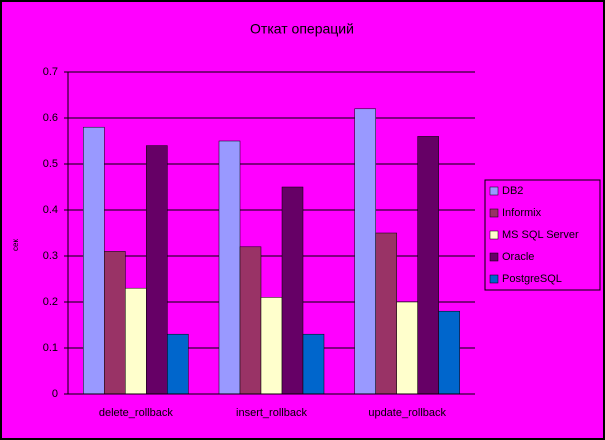 The image size is (605, 440). Describe the element at coordinates (50, 72) in the screenshot. I see `y-tick-label: 0.7` at that location.